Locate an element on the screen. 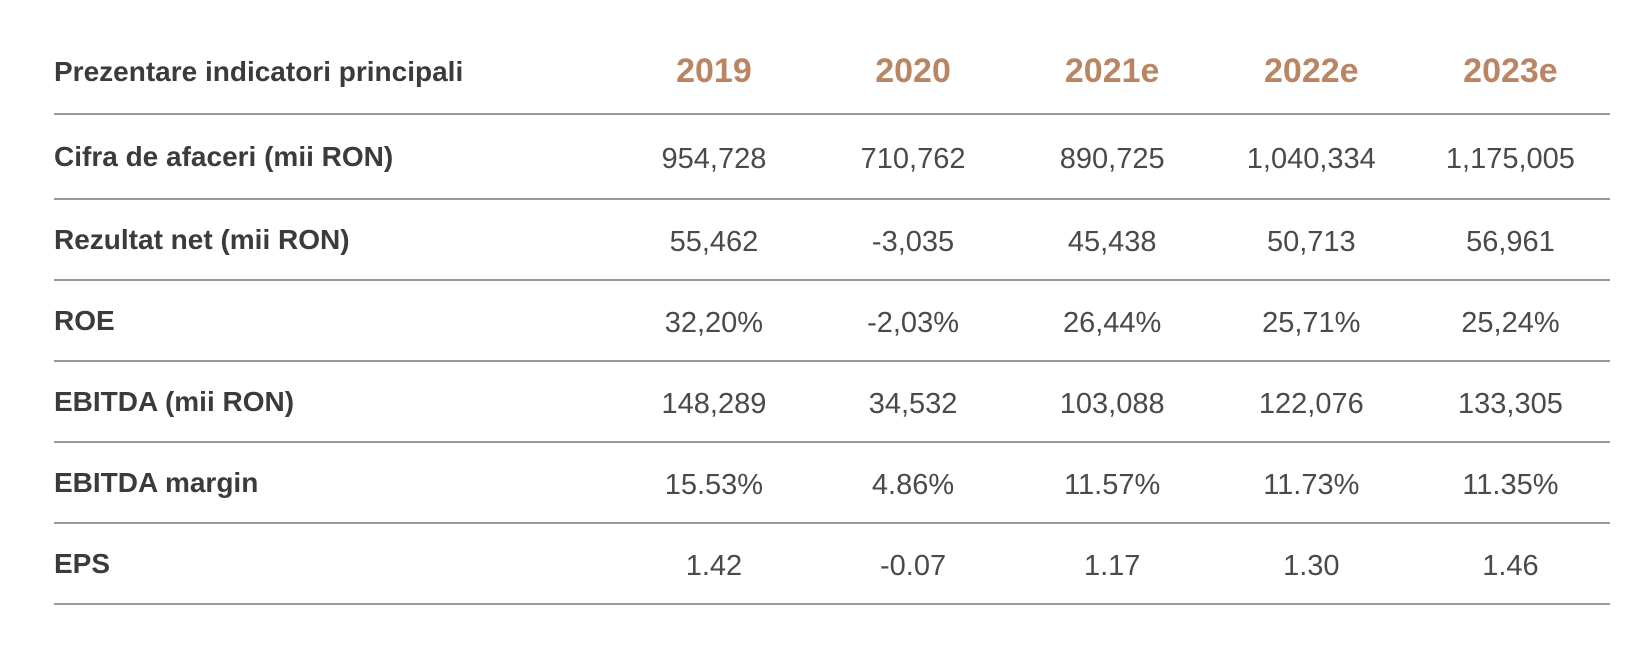  table-title: Prezentare indicatori principali is located at coordinates (334, 72).